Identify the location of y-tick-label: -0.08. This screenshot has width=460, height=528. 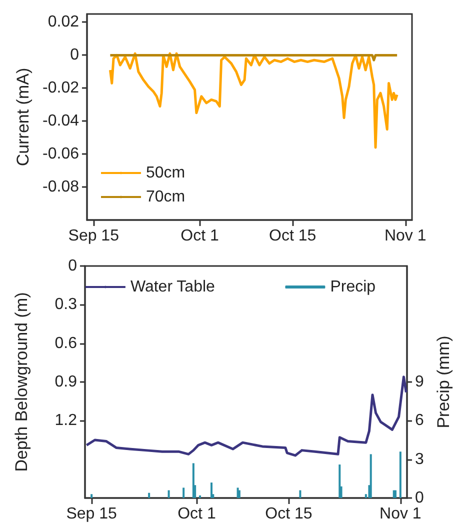
(61, 187).